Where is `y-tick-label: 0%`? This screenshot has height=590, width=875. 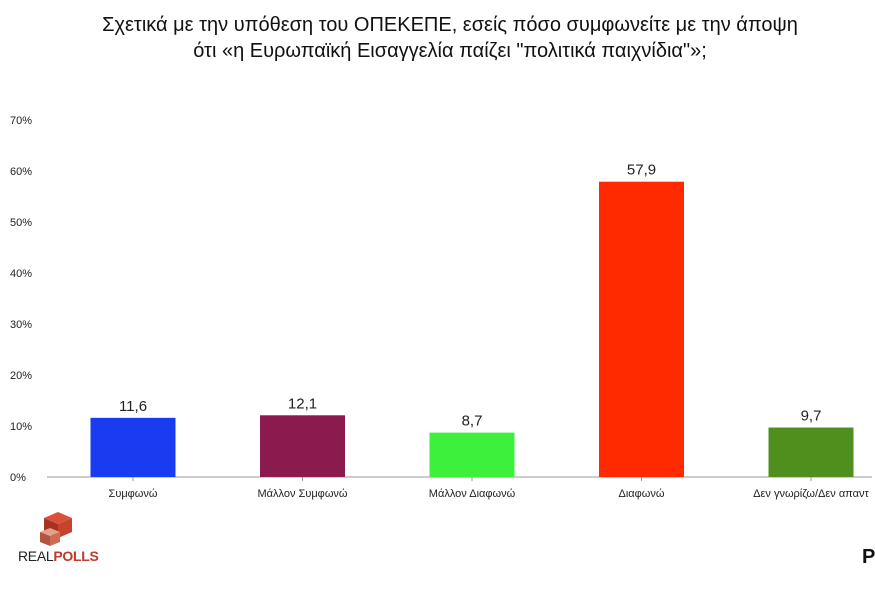
y-tick-label: 0% is located at coordinates (18, 478).